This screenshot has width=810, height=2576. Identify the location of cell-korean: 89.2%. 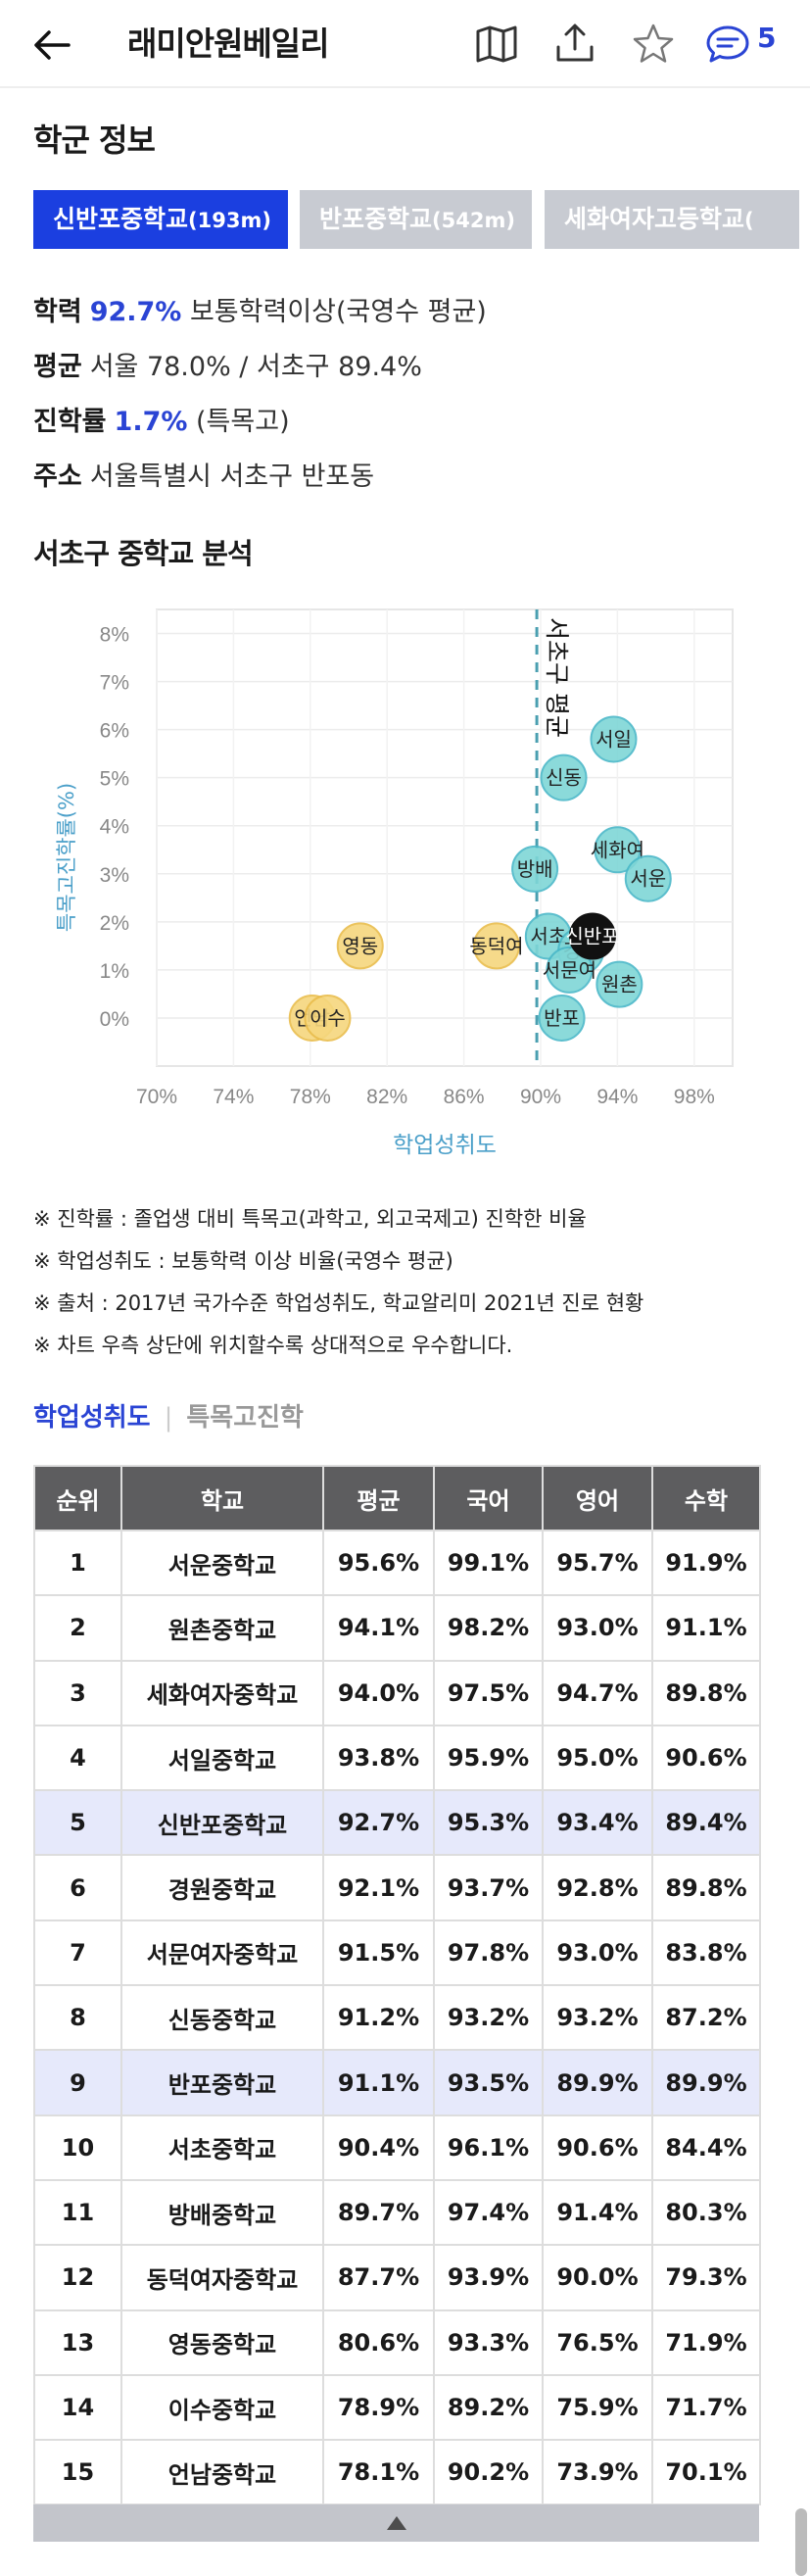
(488, 2407).